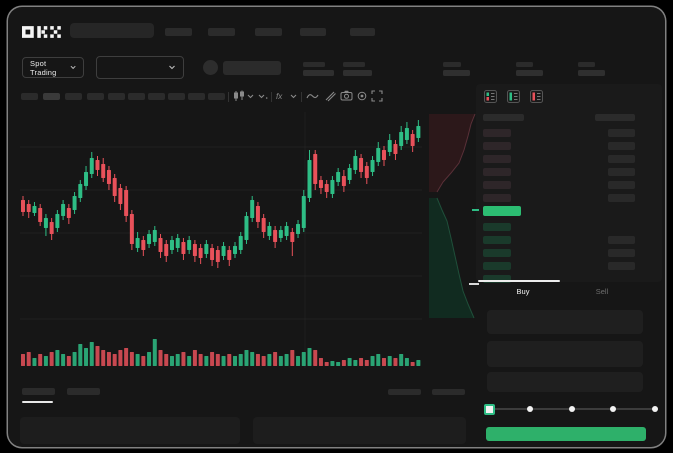 Image resolution: width=673 pixels, height=453 pixels. I want to click on total-input, so click(565, 382).